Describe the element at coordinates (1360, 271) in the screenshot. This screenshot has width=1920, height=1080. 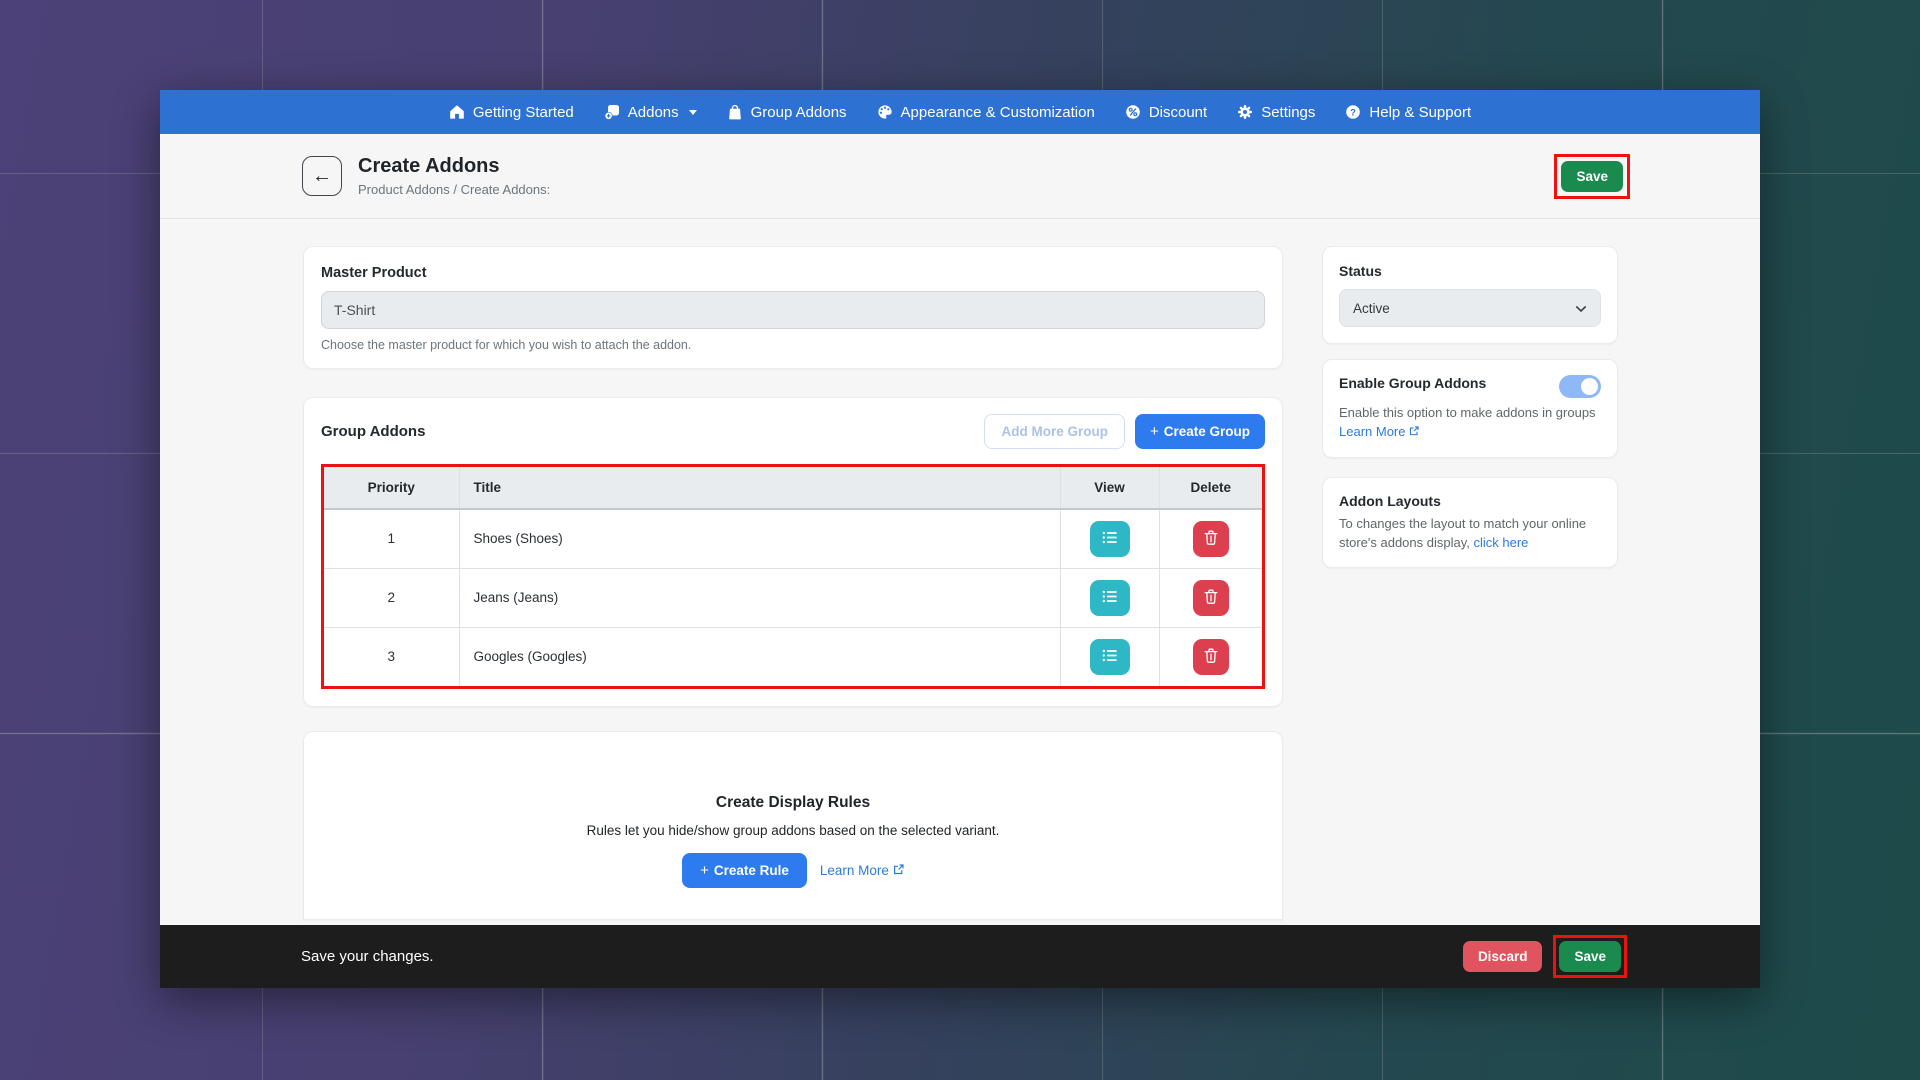
I see `status-label: Status` at that location.